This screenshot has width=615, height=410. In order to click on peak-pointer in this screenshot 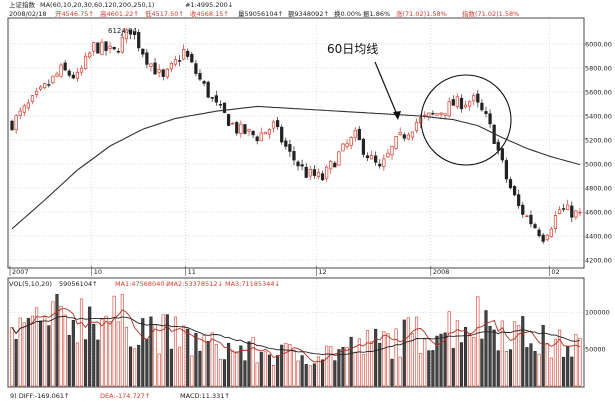, I will do `click(122, 33)`.